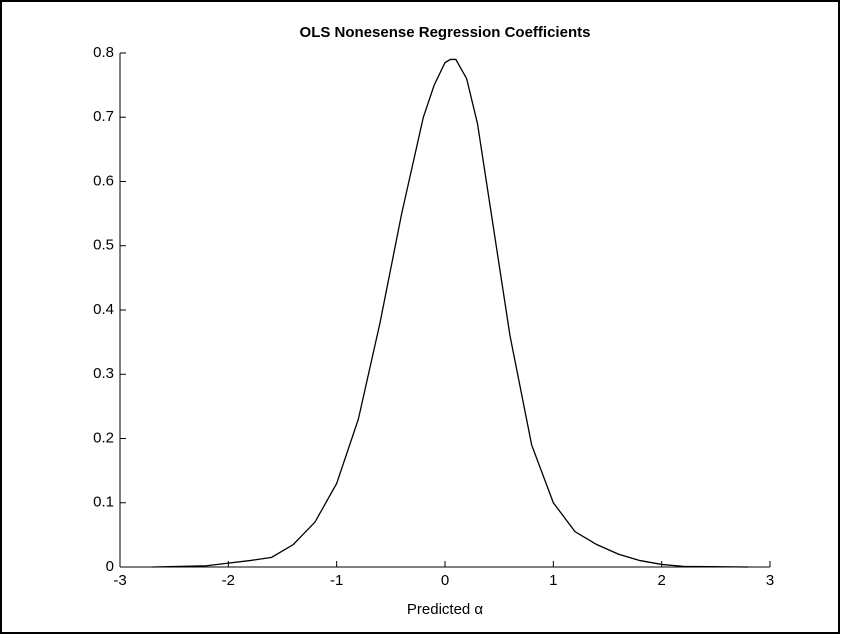 The width and height of the screenshot is (841, 635). I want to click on x-tick-label: -1, so click(336, 580).